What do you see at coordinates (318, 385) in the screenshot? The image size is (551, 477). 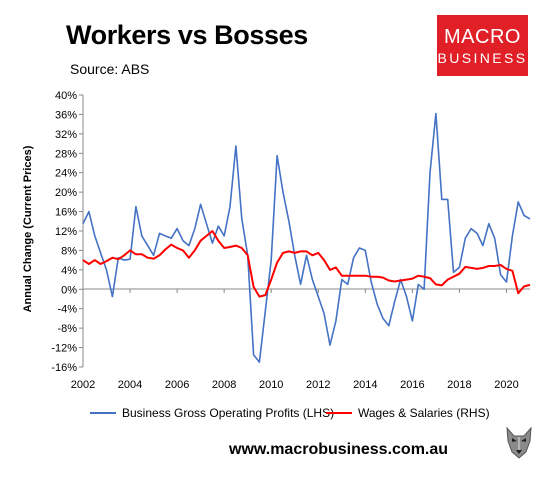 I see `x-tick-label: 2012` at bounding box center [318, 385].